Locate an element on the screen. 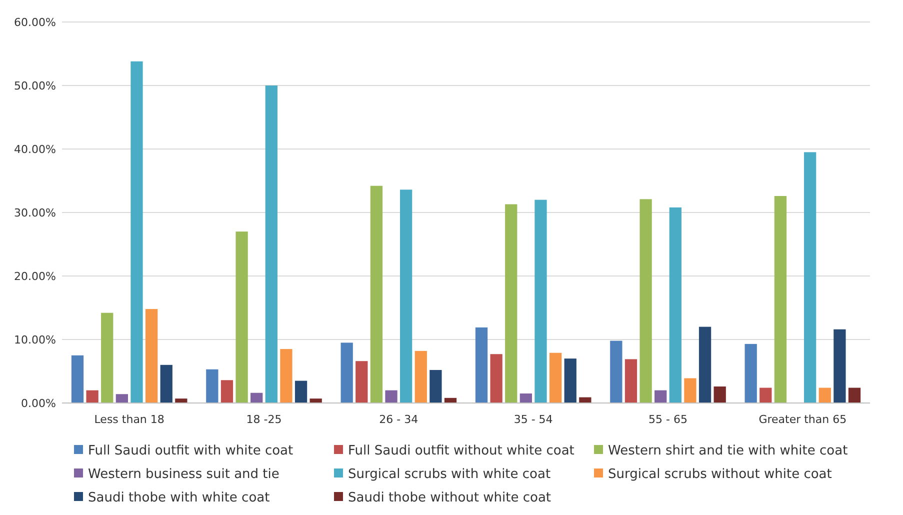 Image resolution: width=903 pixels, height=515 pixels. y-tick-label: 20.00% is located at coordinates (35, 276).